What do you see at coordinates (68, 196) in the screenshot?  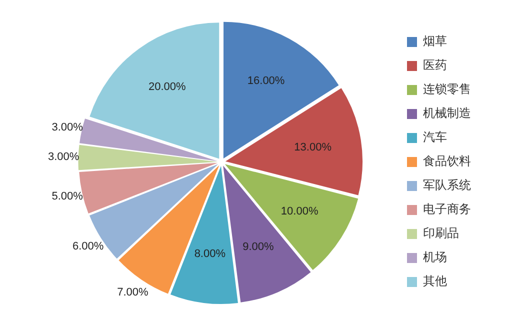 I see `data-label: 5.00%` at bounding box center [68, 196].